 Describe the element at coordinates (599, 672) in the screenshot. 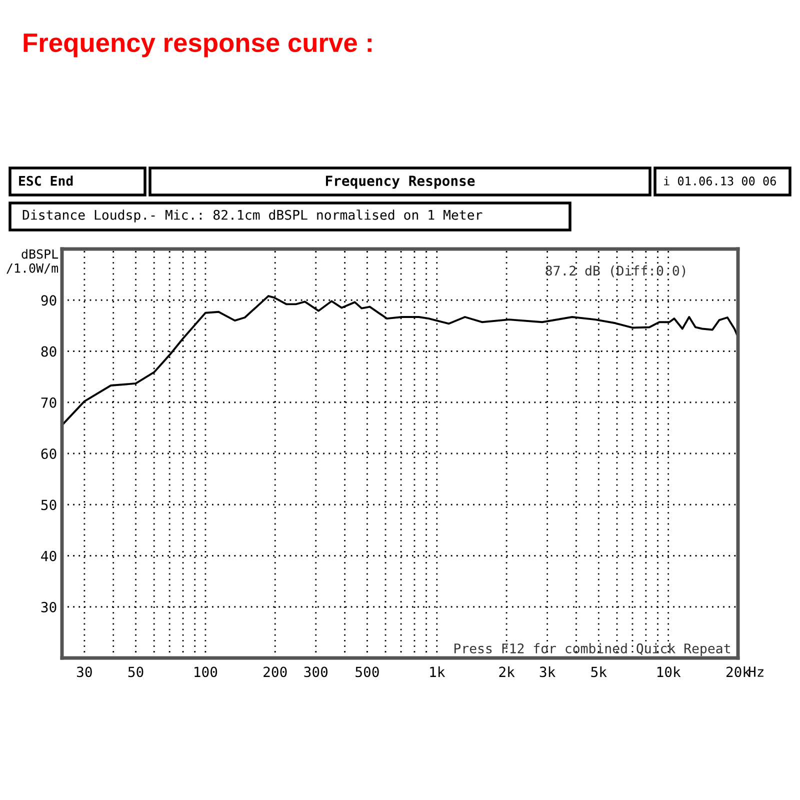

I see `x-tick-label: 5k` at that location.